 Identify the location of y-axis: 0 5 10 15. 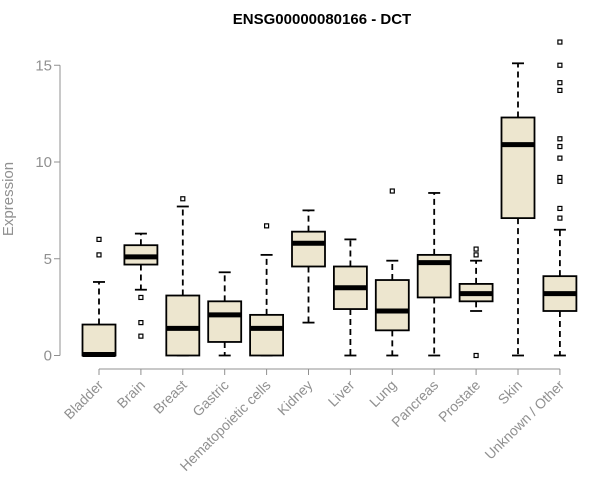
(48, 211).